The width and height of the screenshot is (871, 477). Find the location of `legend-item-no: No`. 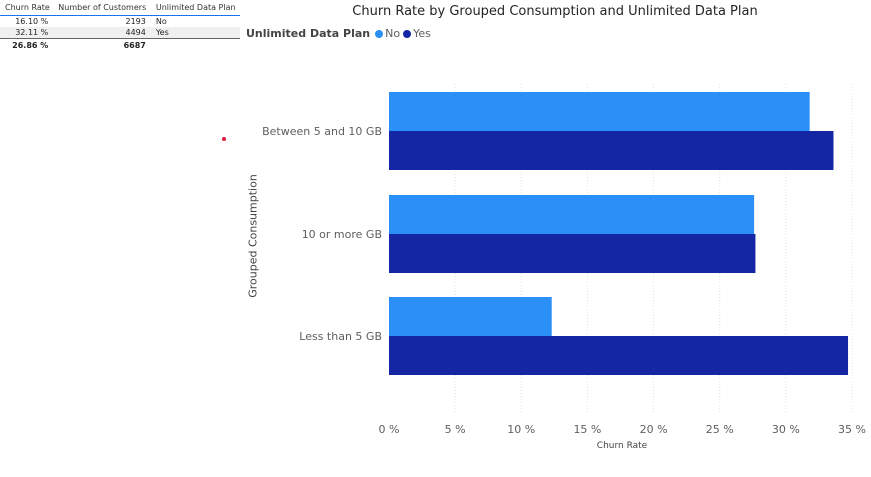

legend-item-no: No is located at coordinates (387, 33).